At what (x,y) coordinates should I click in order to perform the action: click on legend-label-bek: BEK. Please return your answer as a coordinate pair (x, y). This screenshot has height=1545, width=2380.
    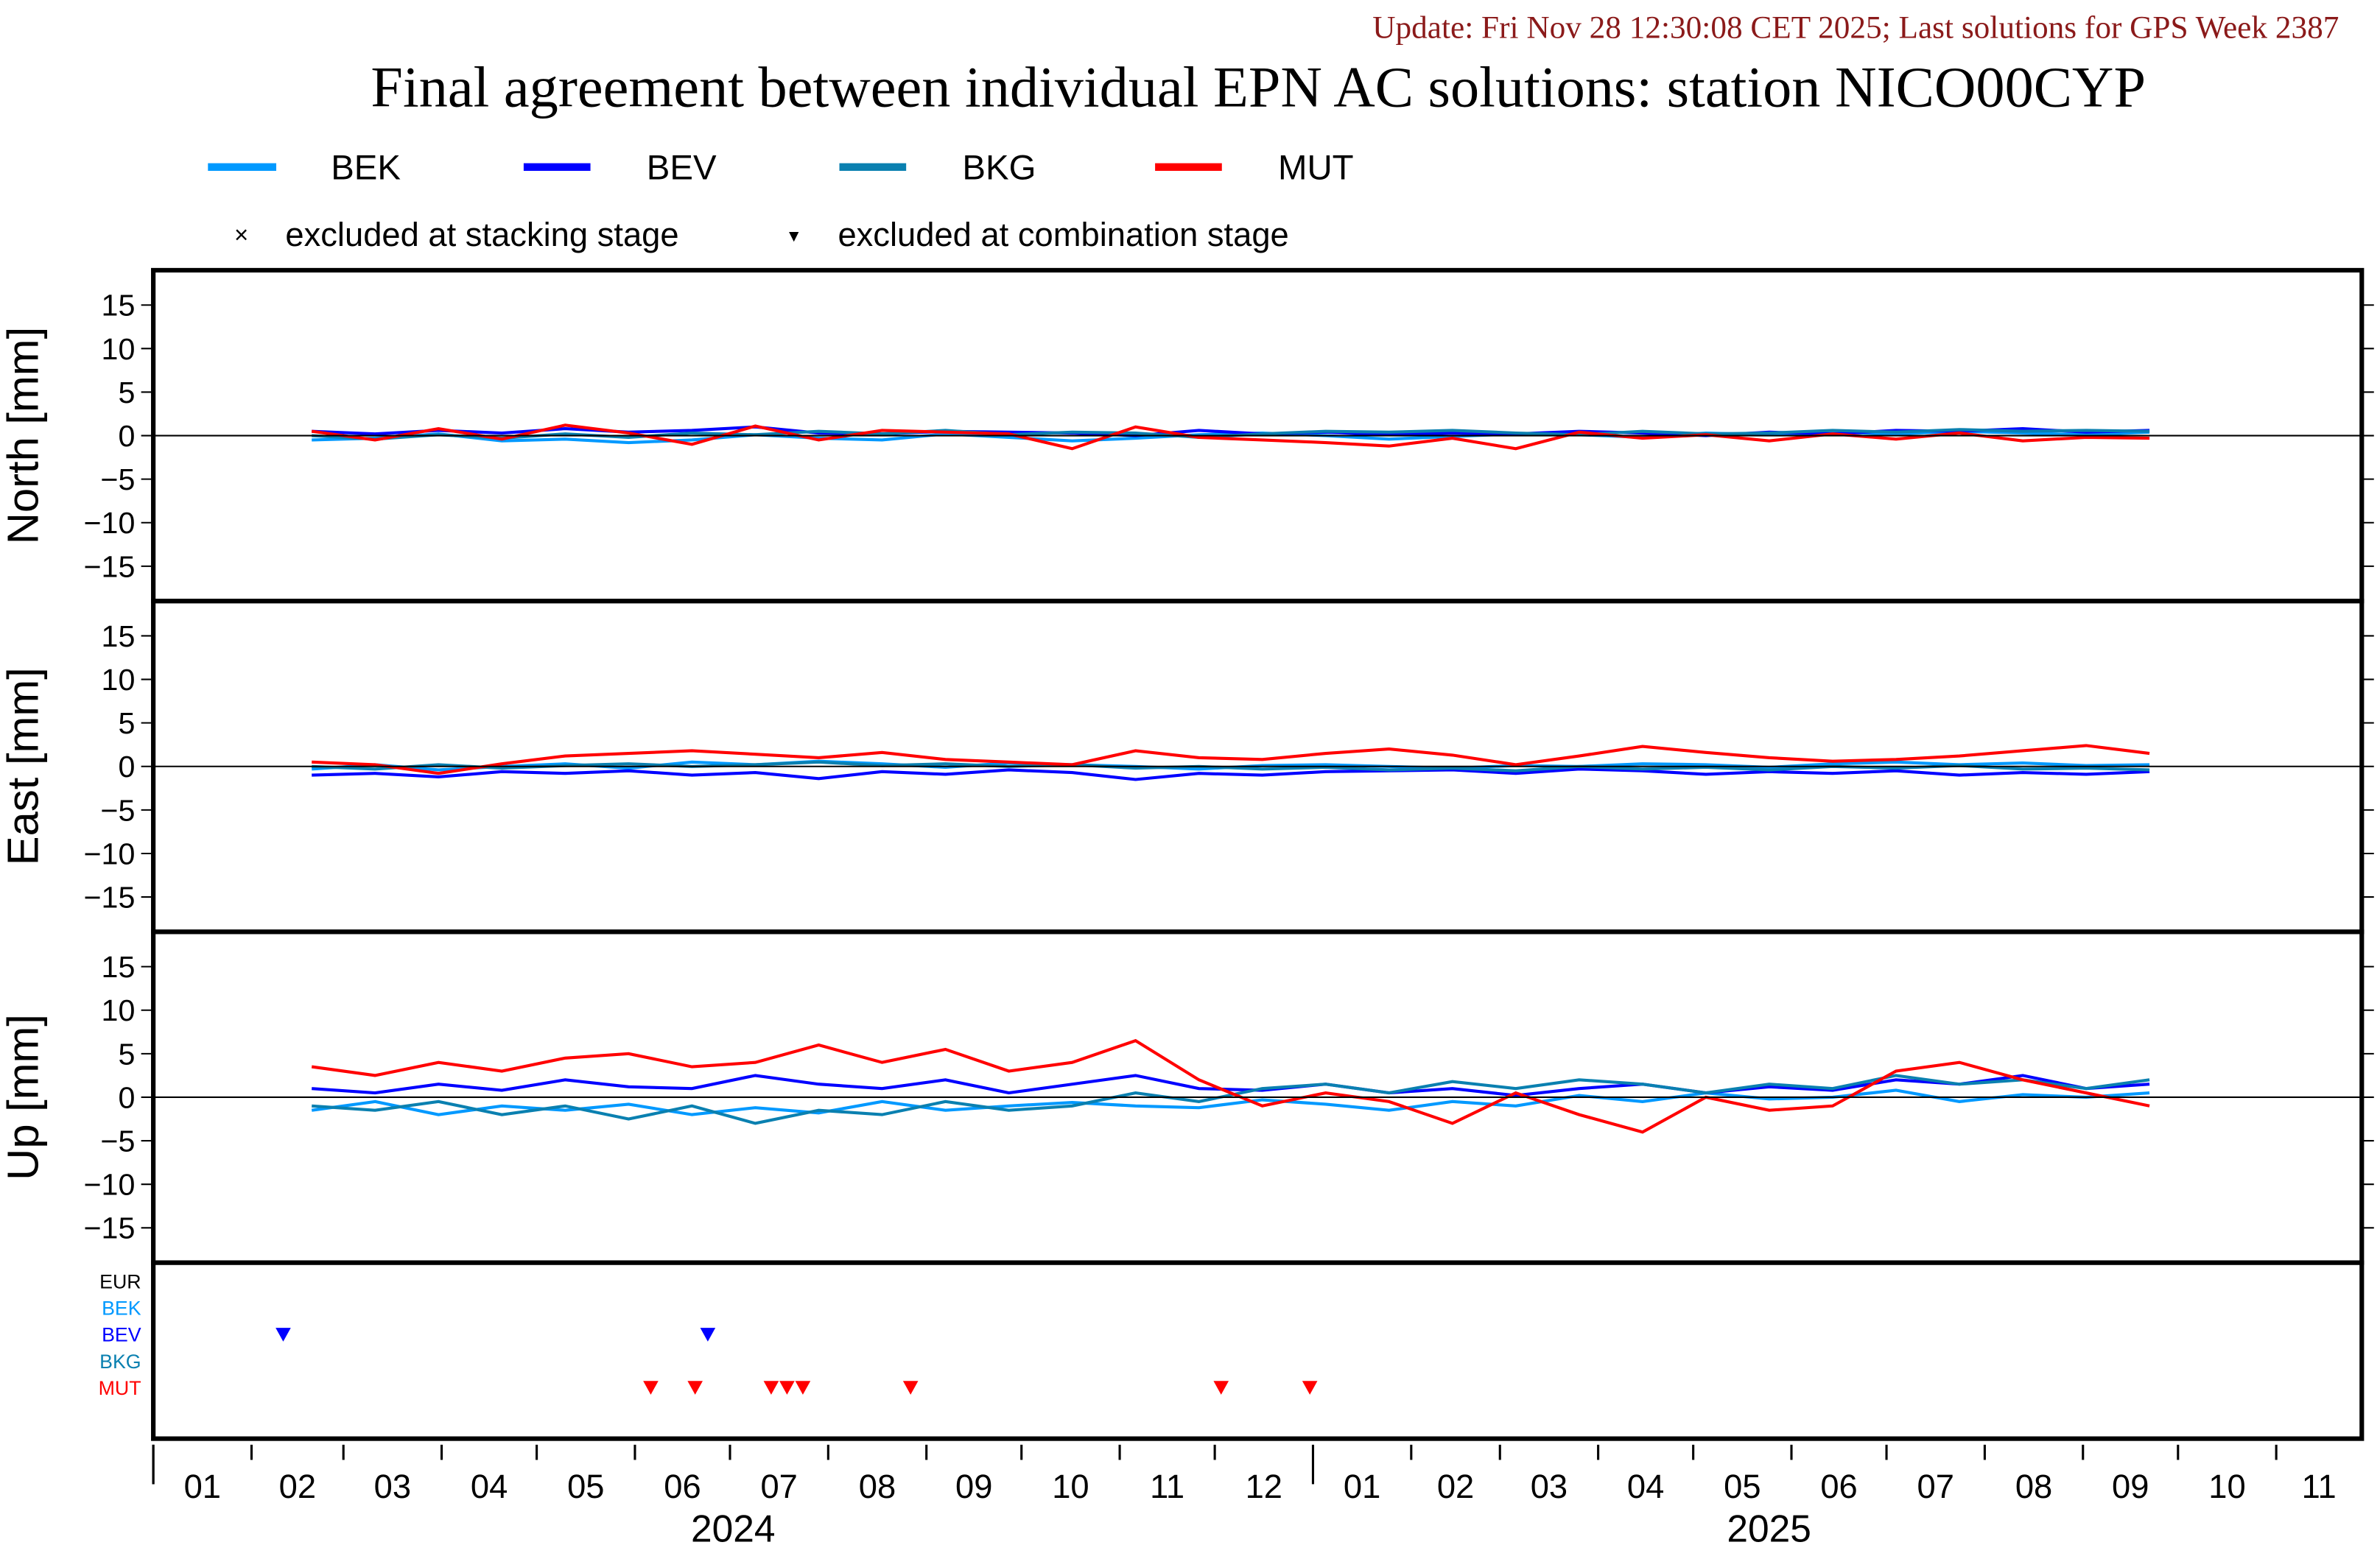
    Looking at the image, I should click on (366, 168).